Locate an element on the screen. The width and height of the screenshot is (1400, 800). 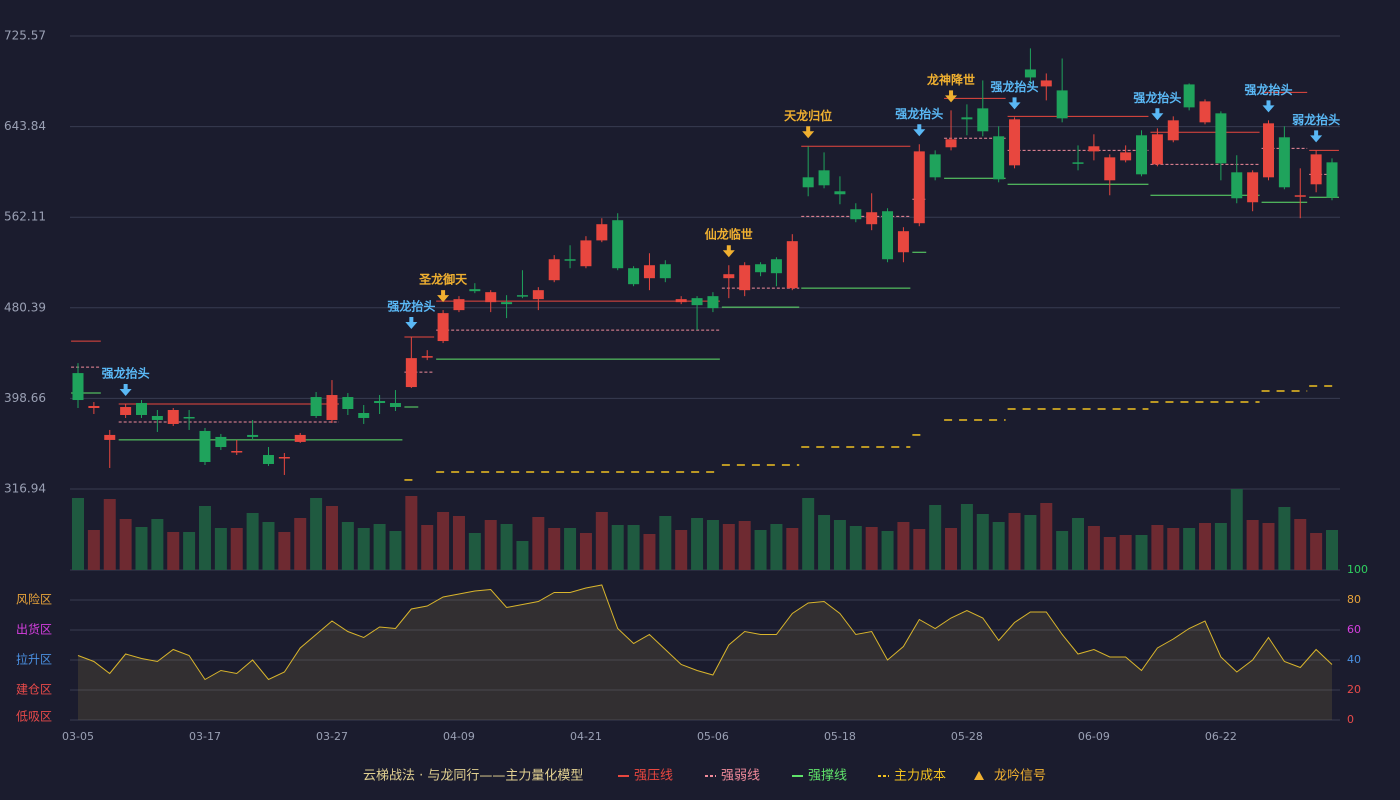
zone-label: 建仓区 is located at coordinates (34, 690).